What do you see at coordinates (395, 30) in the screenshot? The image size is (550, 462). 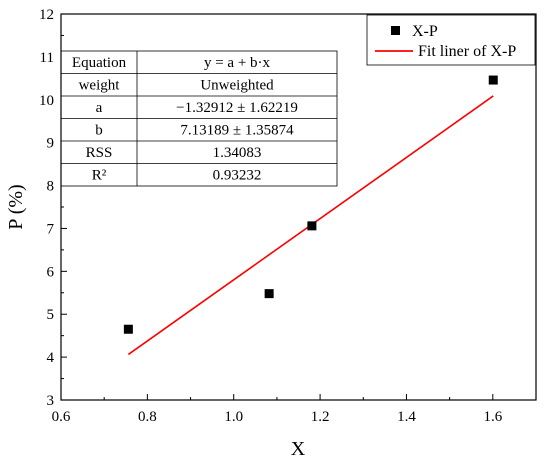 I see `legend-marker-square` at bounding box center [395, 30].